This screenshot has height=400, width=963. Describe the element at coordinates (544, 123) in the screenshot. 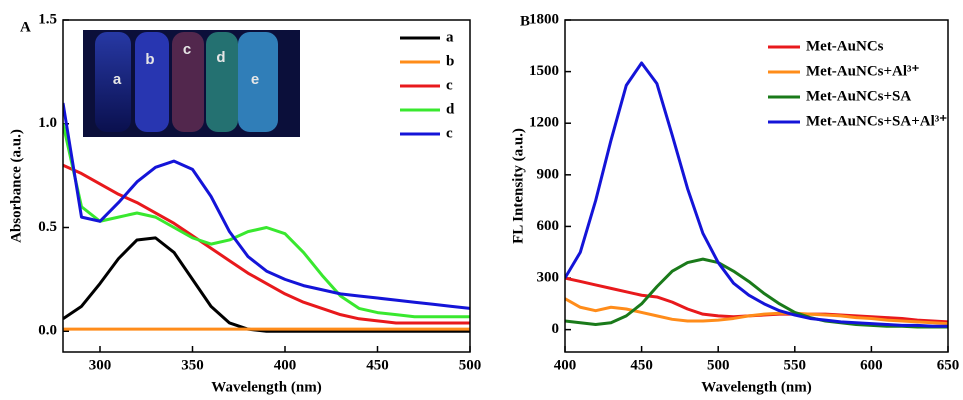

I see `y-tick-label: 1200` at that location.